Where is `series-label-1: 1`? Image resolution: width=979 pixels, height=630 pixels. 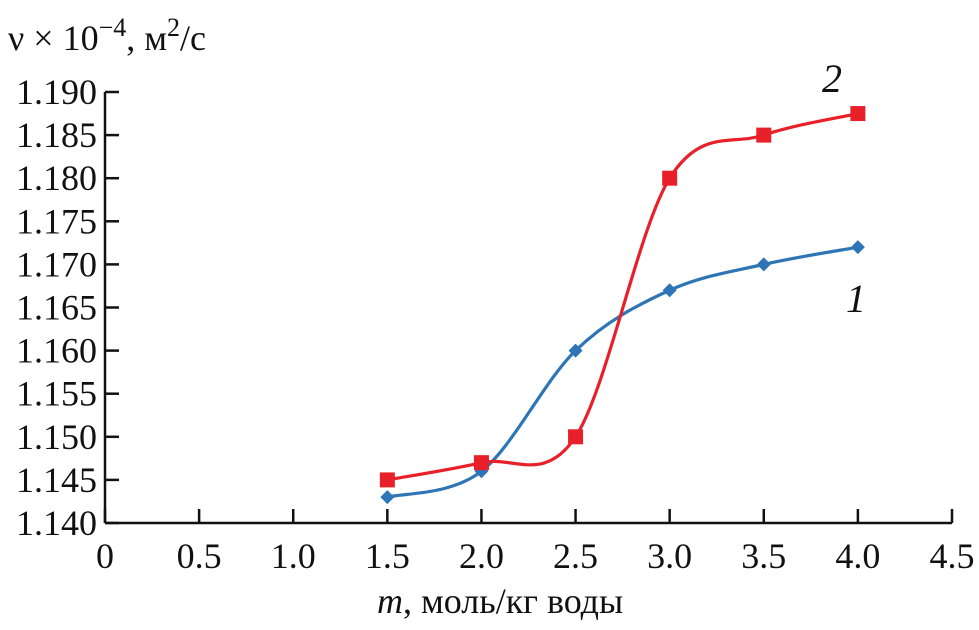
series-label-1: 1 is located at coordinates (856, 298).